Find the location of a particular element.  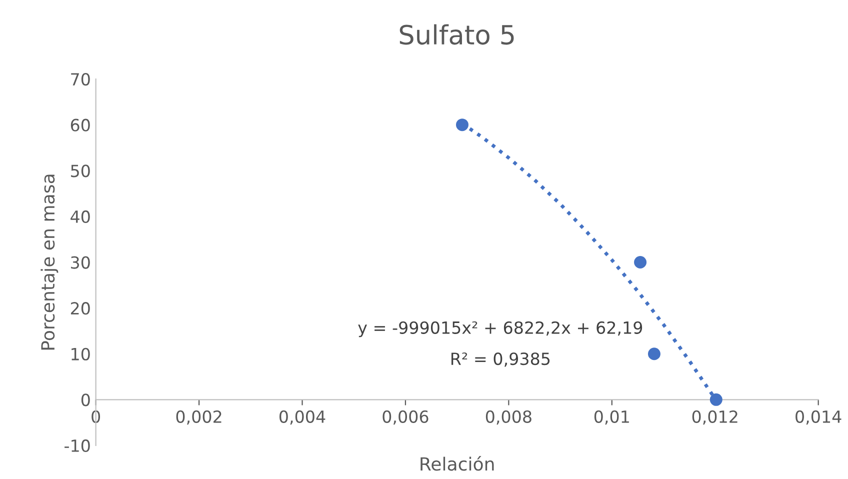

y-tick-label: -10 is located at coordinates (77, 445).